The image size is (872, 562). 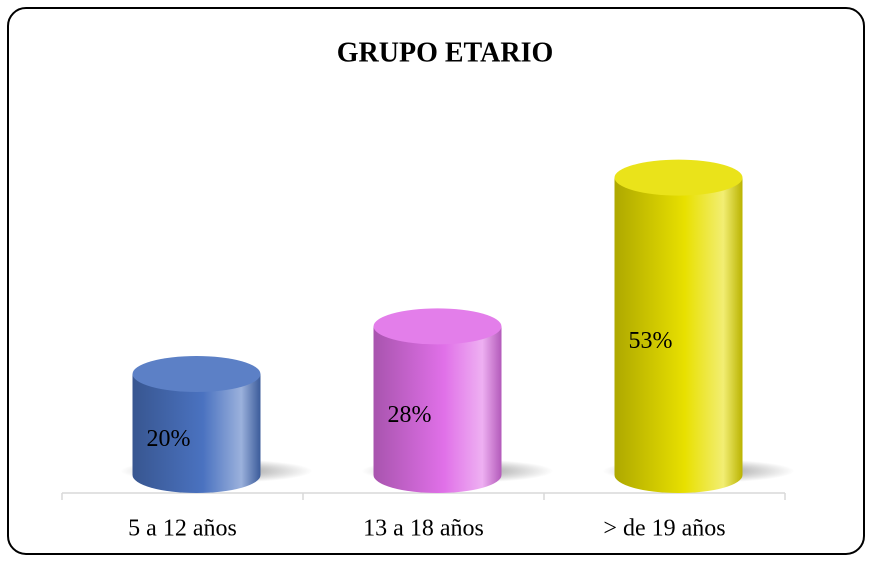 What do you see at coordinates (445, 52) in the screenshot?
I see `chart-title: GRUPO ETARIO` at bounding box center [445, 52].